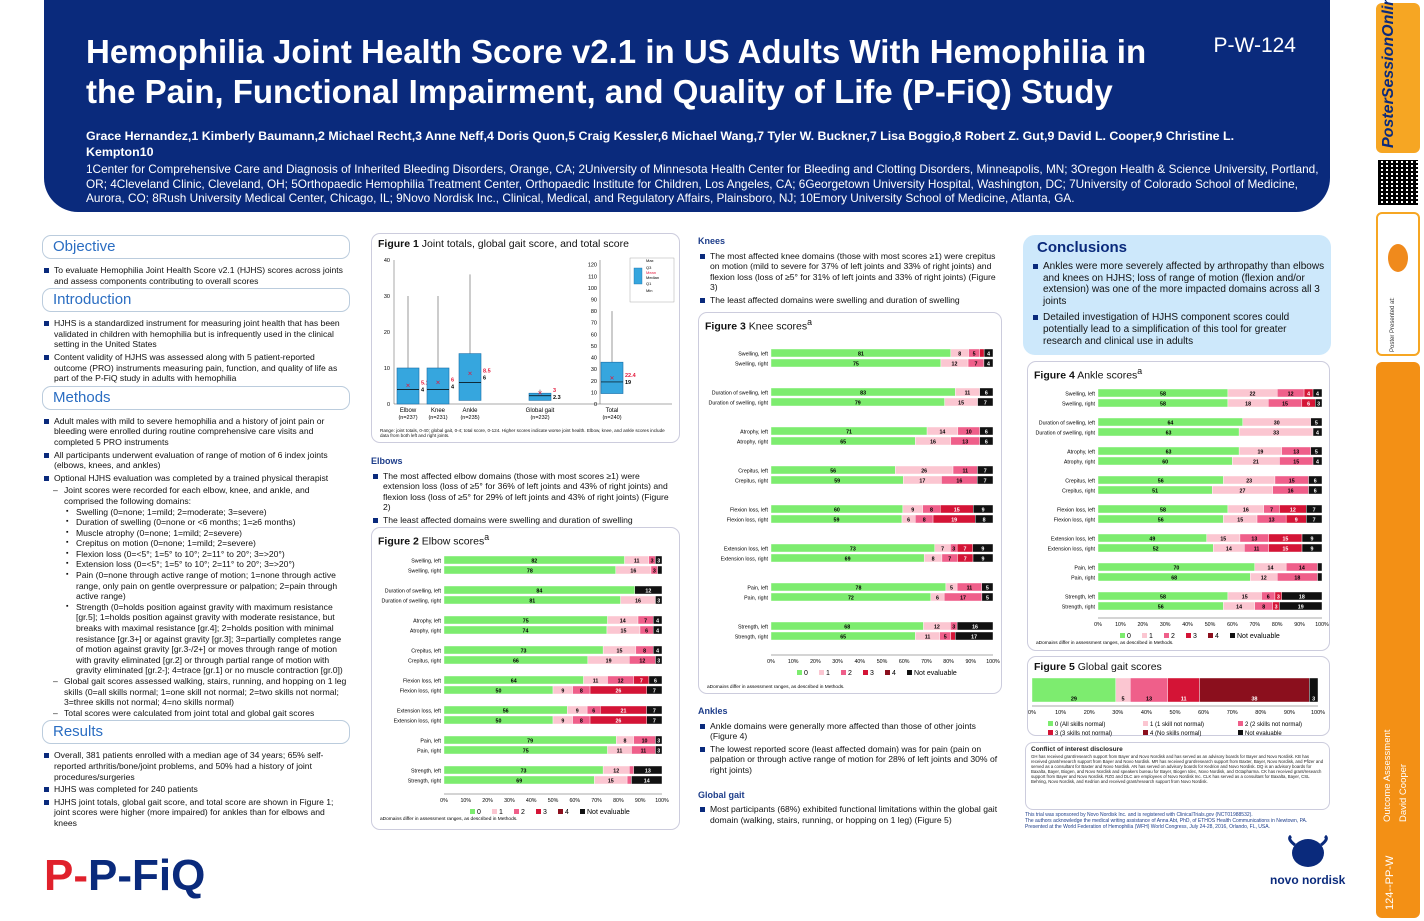 The height and width of the screenshot is (921, 1424). What do you see at coordinates (1318, 713) in the screenshot?
I see `tick-label: 100%` at bounding box center [1318, 713].